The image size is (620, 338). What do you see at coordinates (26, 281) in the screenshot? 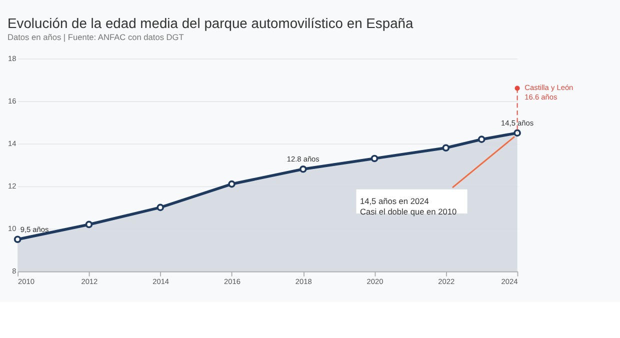
I see `x-tick-label: 2010` at bounding box center [26, 281].